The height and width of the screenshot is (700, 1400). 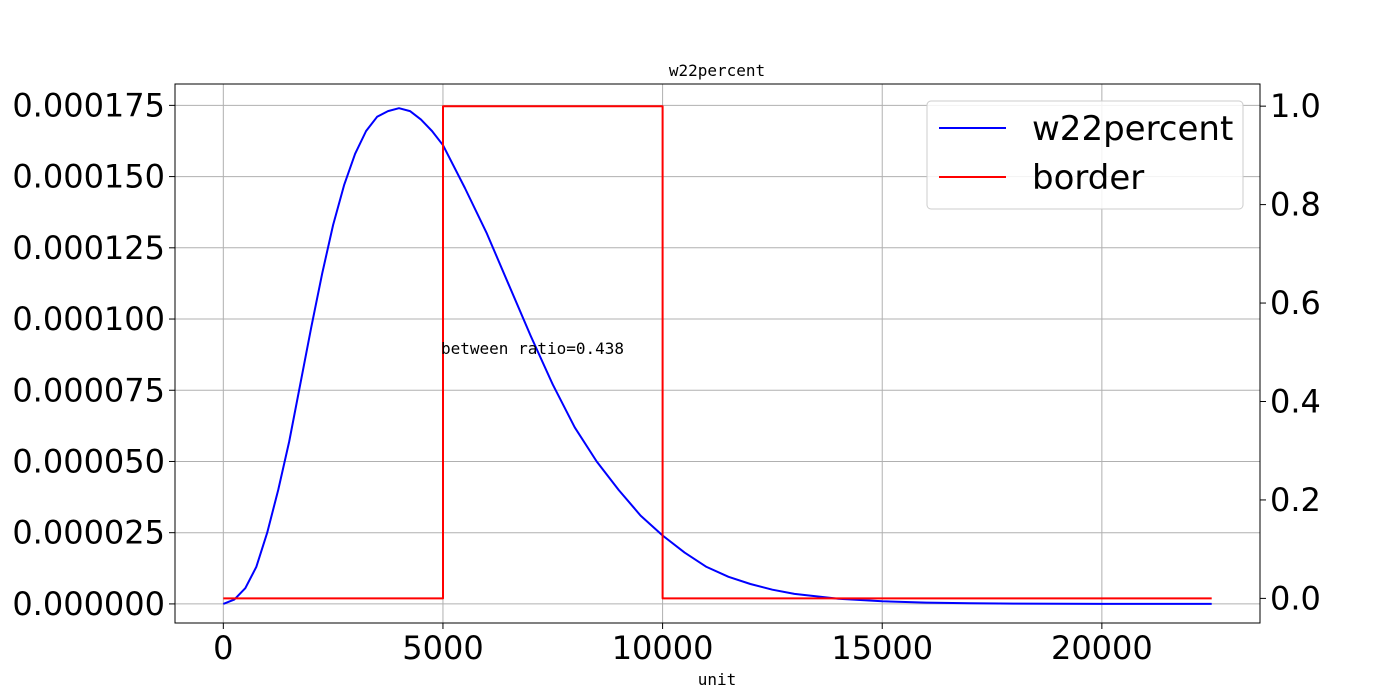 What do you see at coordinates (88, 248) in the screenshot?
I see `y-tick-label: 0.000125` at bounding box center [88, 248].